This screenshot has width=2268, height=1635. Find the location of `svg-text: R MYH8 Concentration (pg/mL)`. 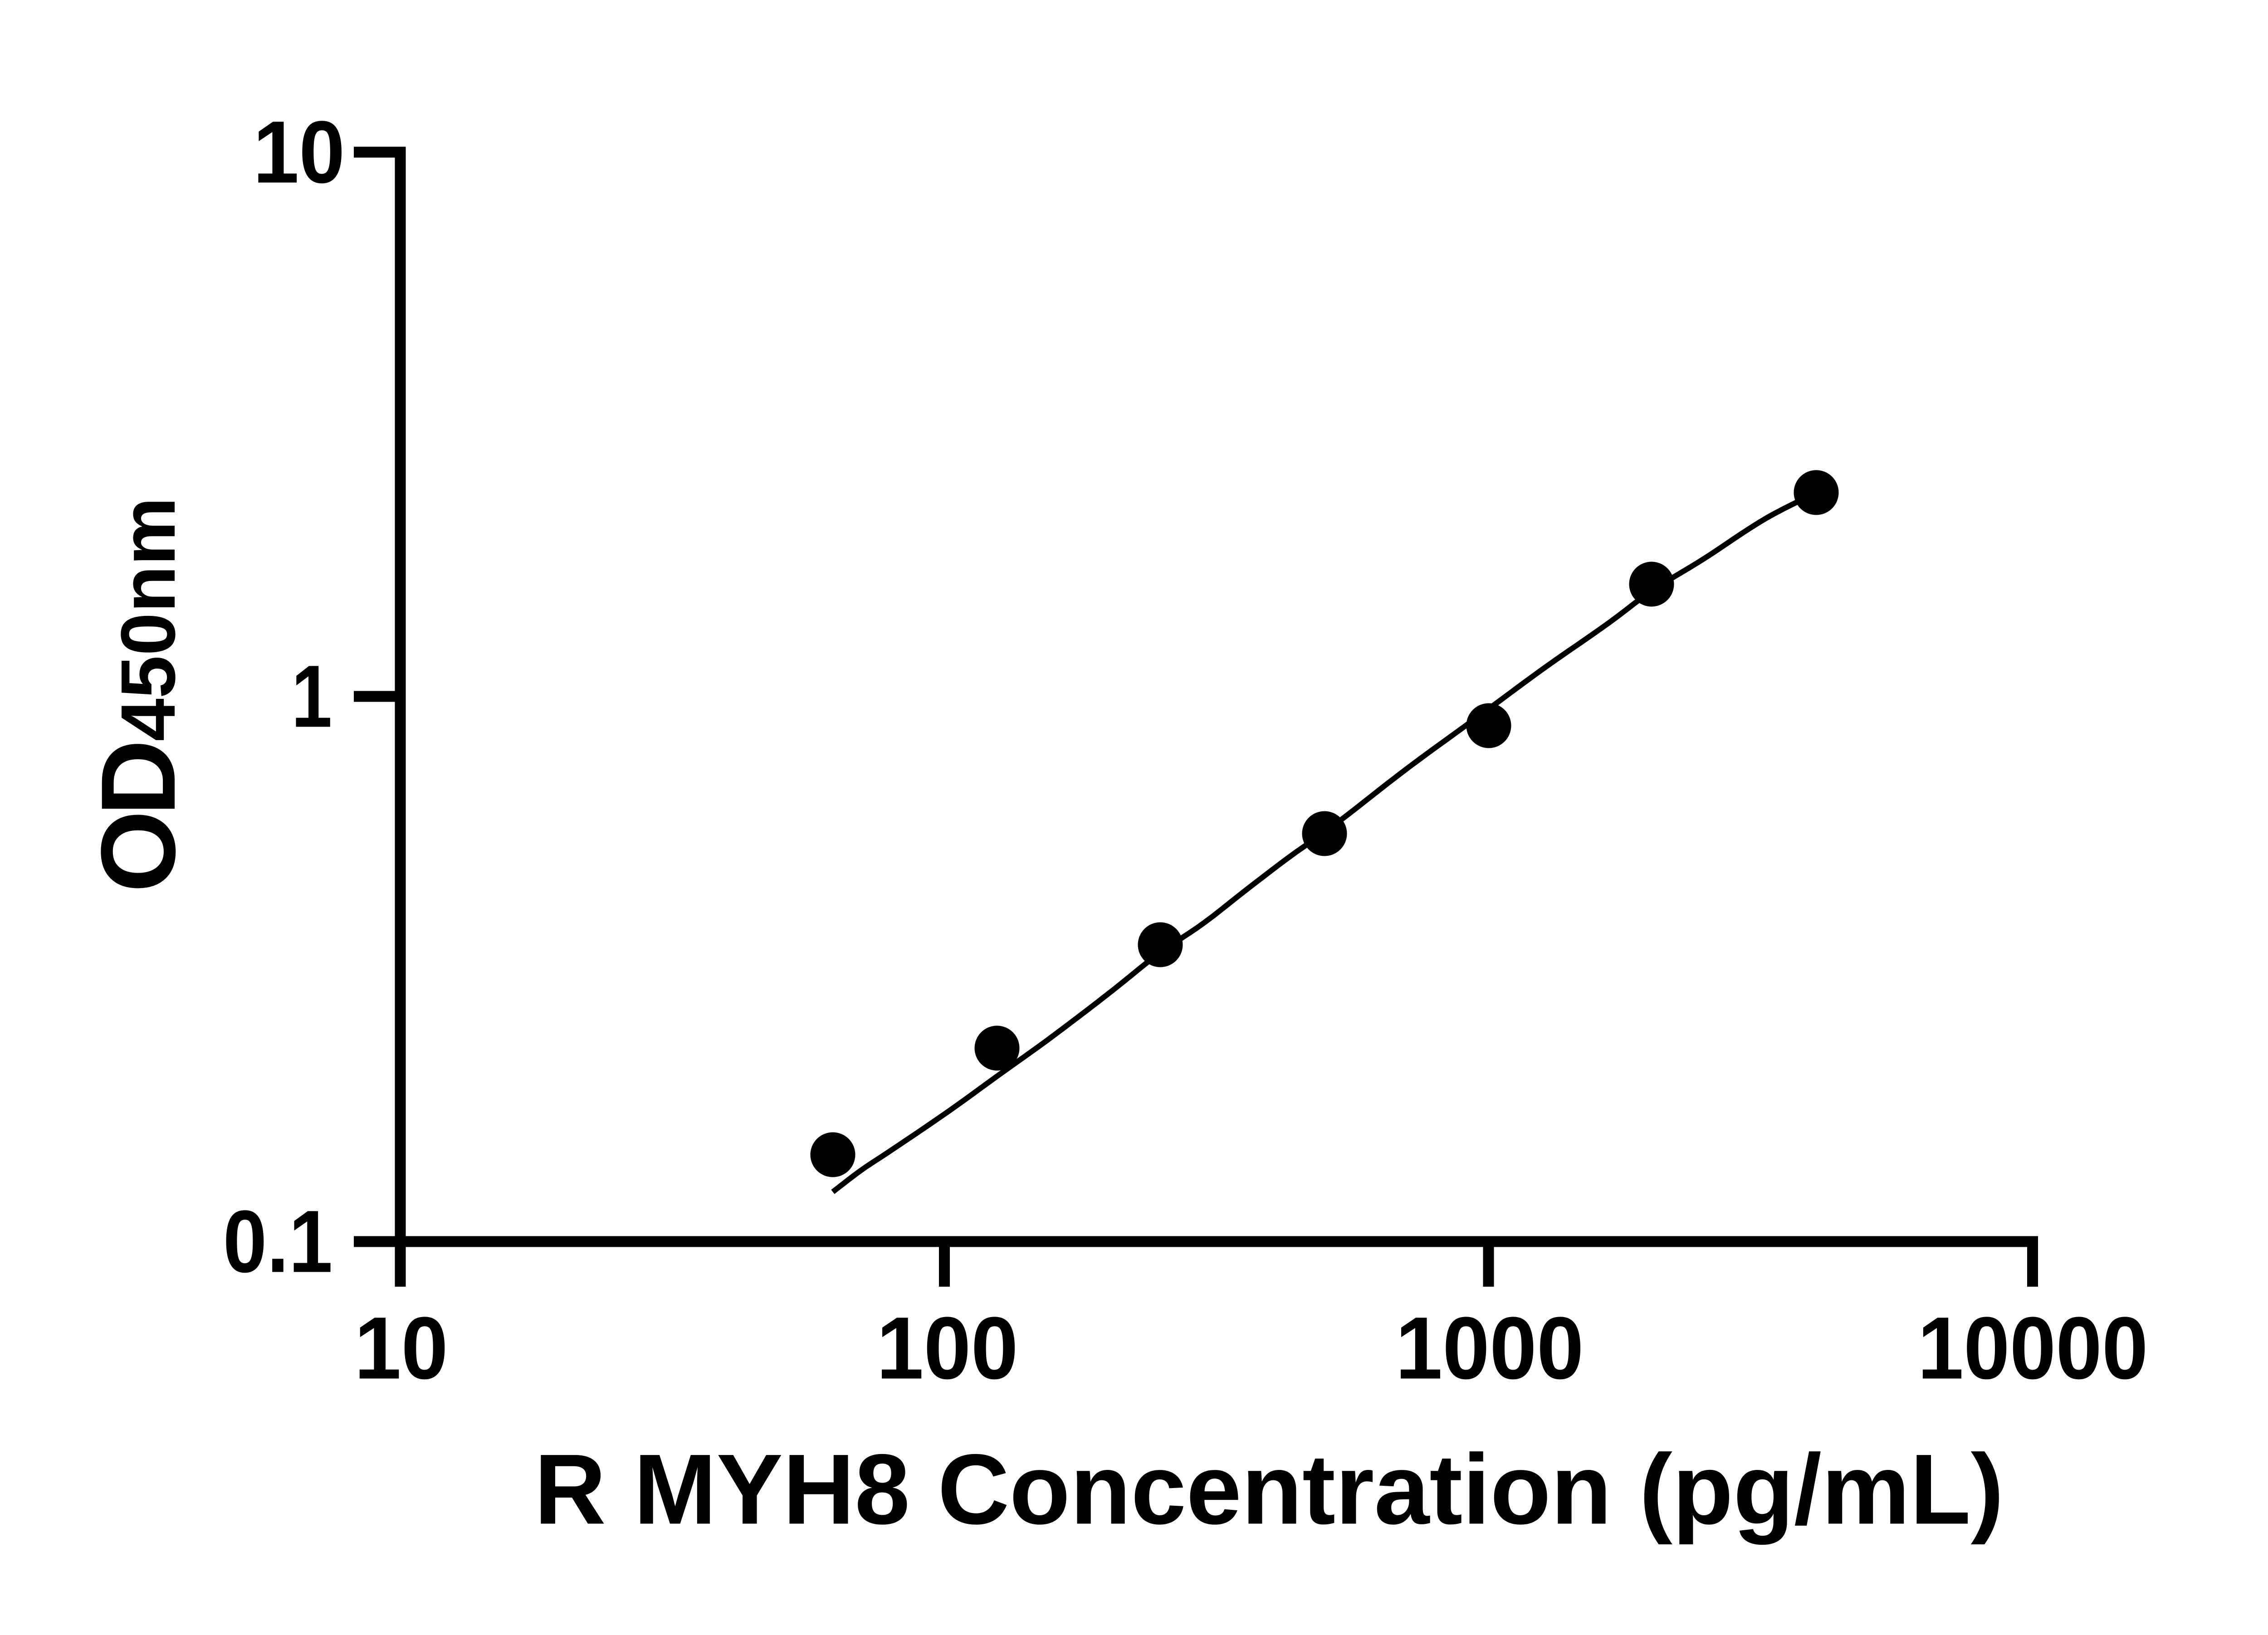

svg-text: R MYH8 Concentration (pg/mL) is located at coordinates (1269, 1489).